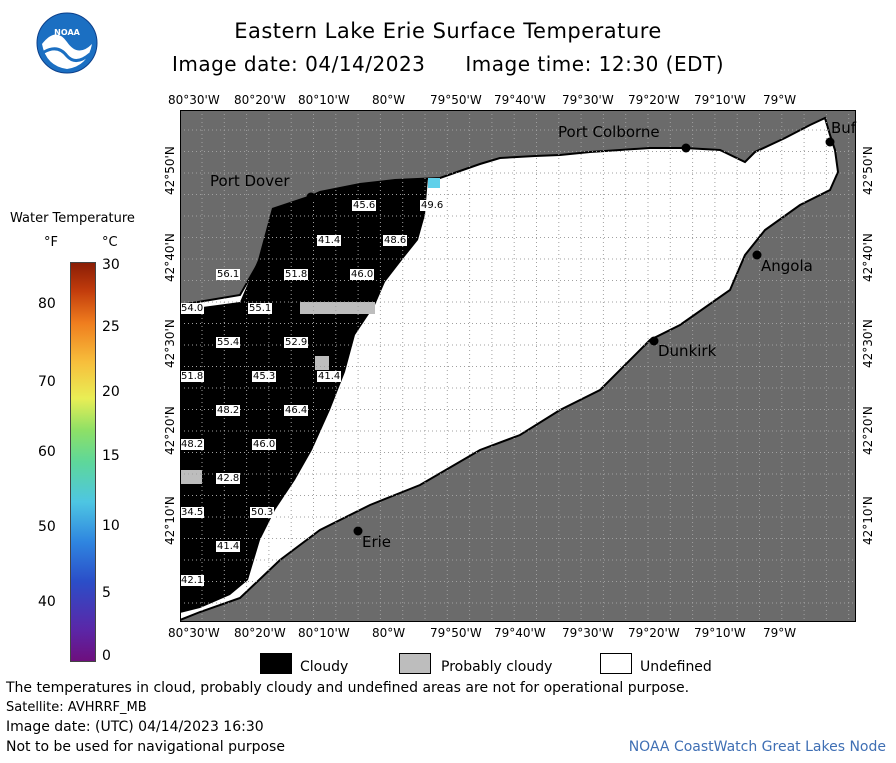 The height and width of the screenshot is (763, 896). What do you see at coordinates (432, 205) in the screenshot?
I see `temperature-label: 49.6` at bounding box center [432, 205].